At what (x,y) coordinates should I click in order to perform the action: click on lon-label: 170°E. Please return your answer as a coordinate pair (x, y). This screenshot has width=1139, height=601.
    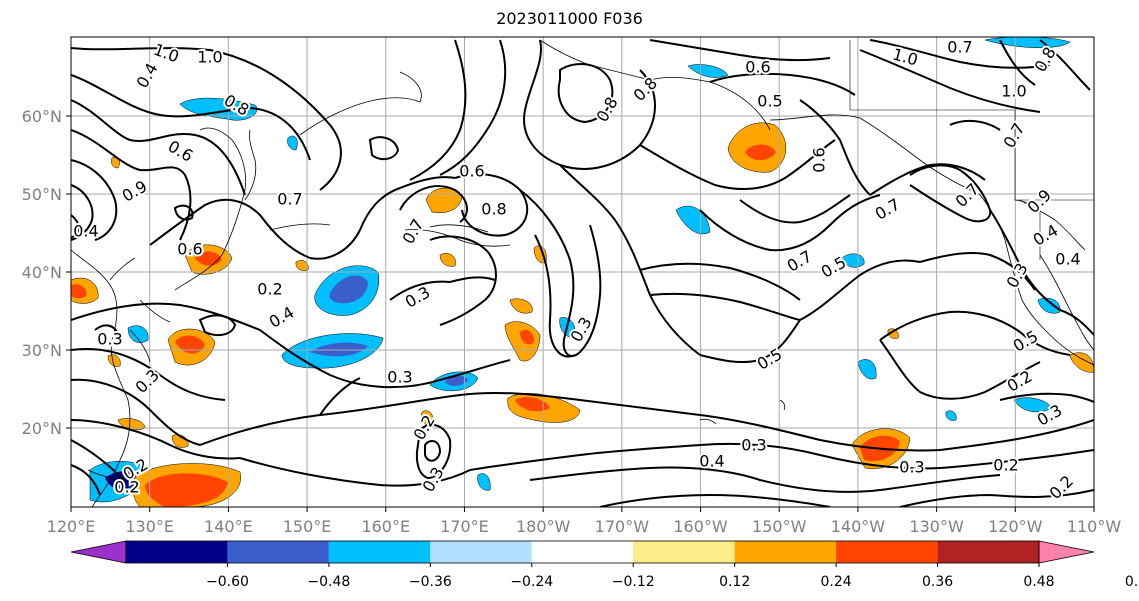
    Looking at the image, I should click on (464, 526).